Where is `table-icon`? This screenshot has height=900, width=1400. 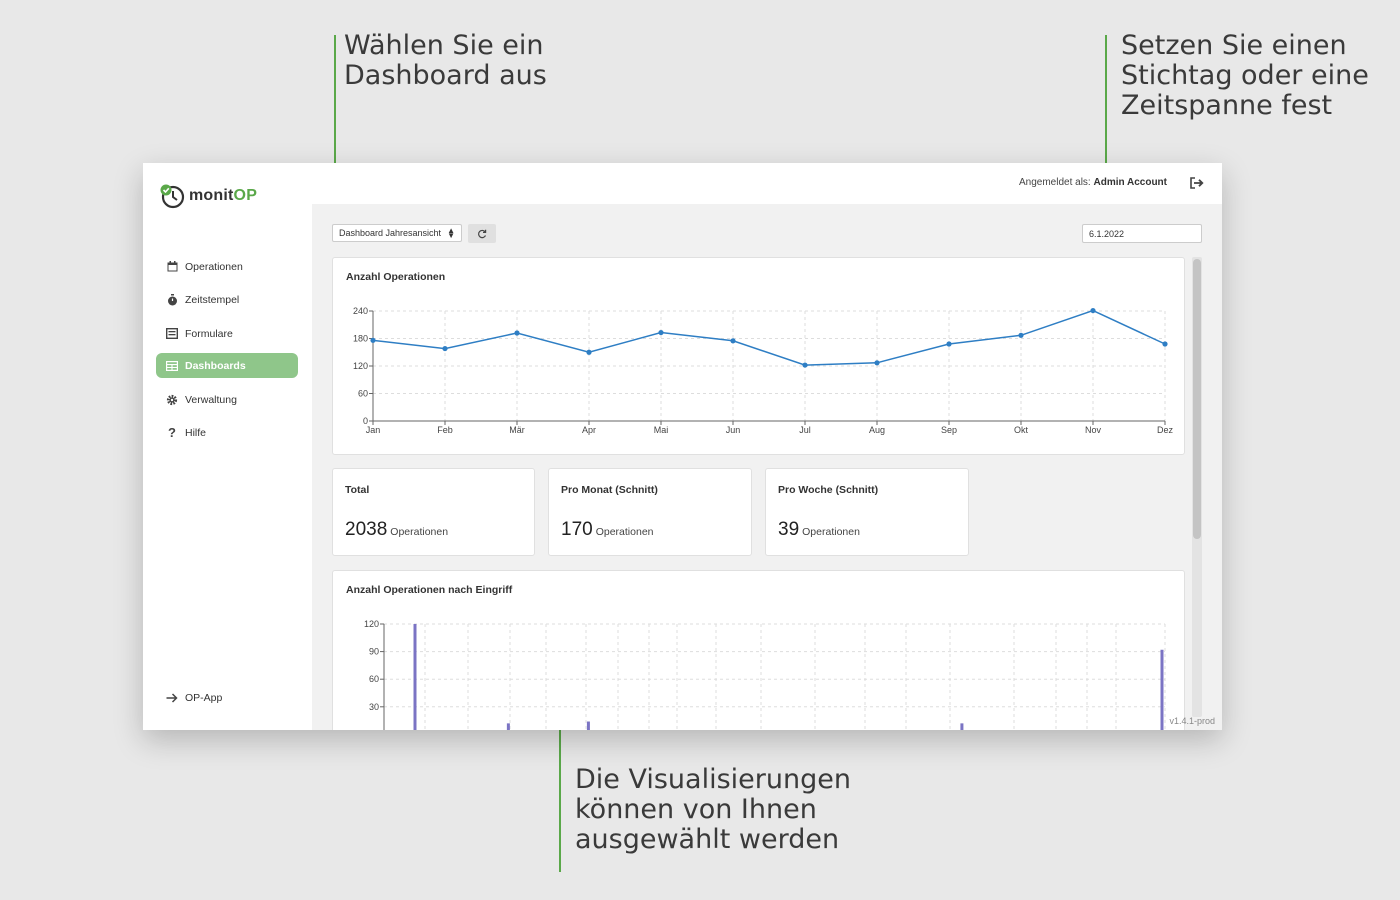
table-icon is located at coordinates (172, 366).